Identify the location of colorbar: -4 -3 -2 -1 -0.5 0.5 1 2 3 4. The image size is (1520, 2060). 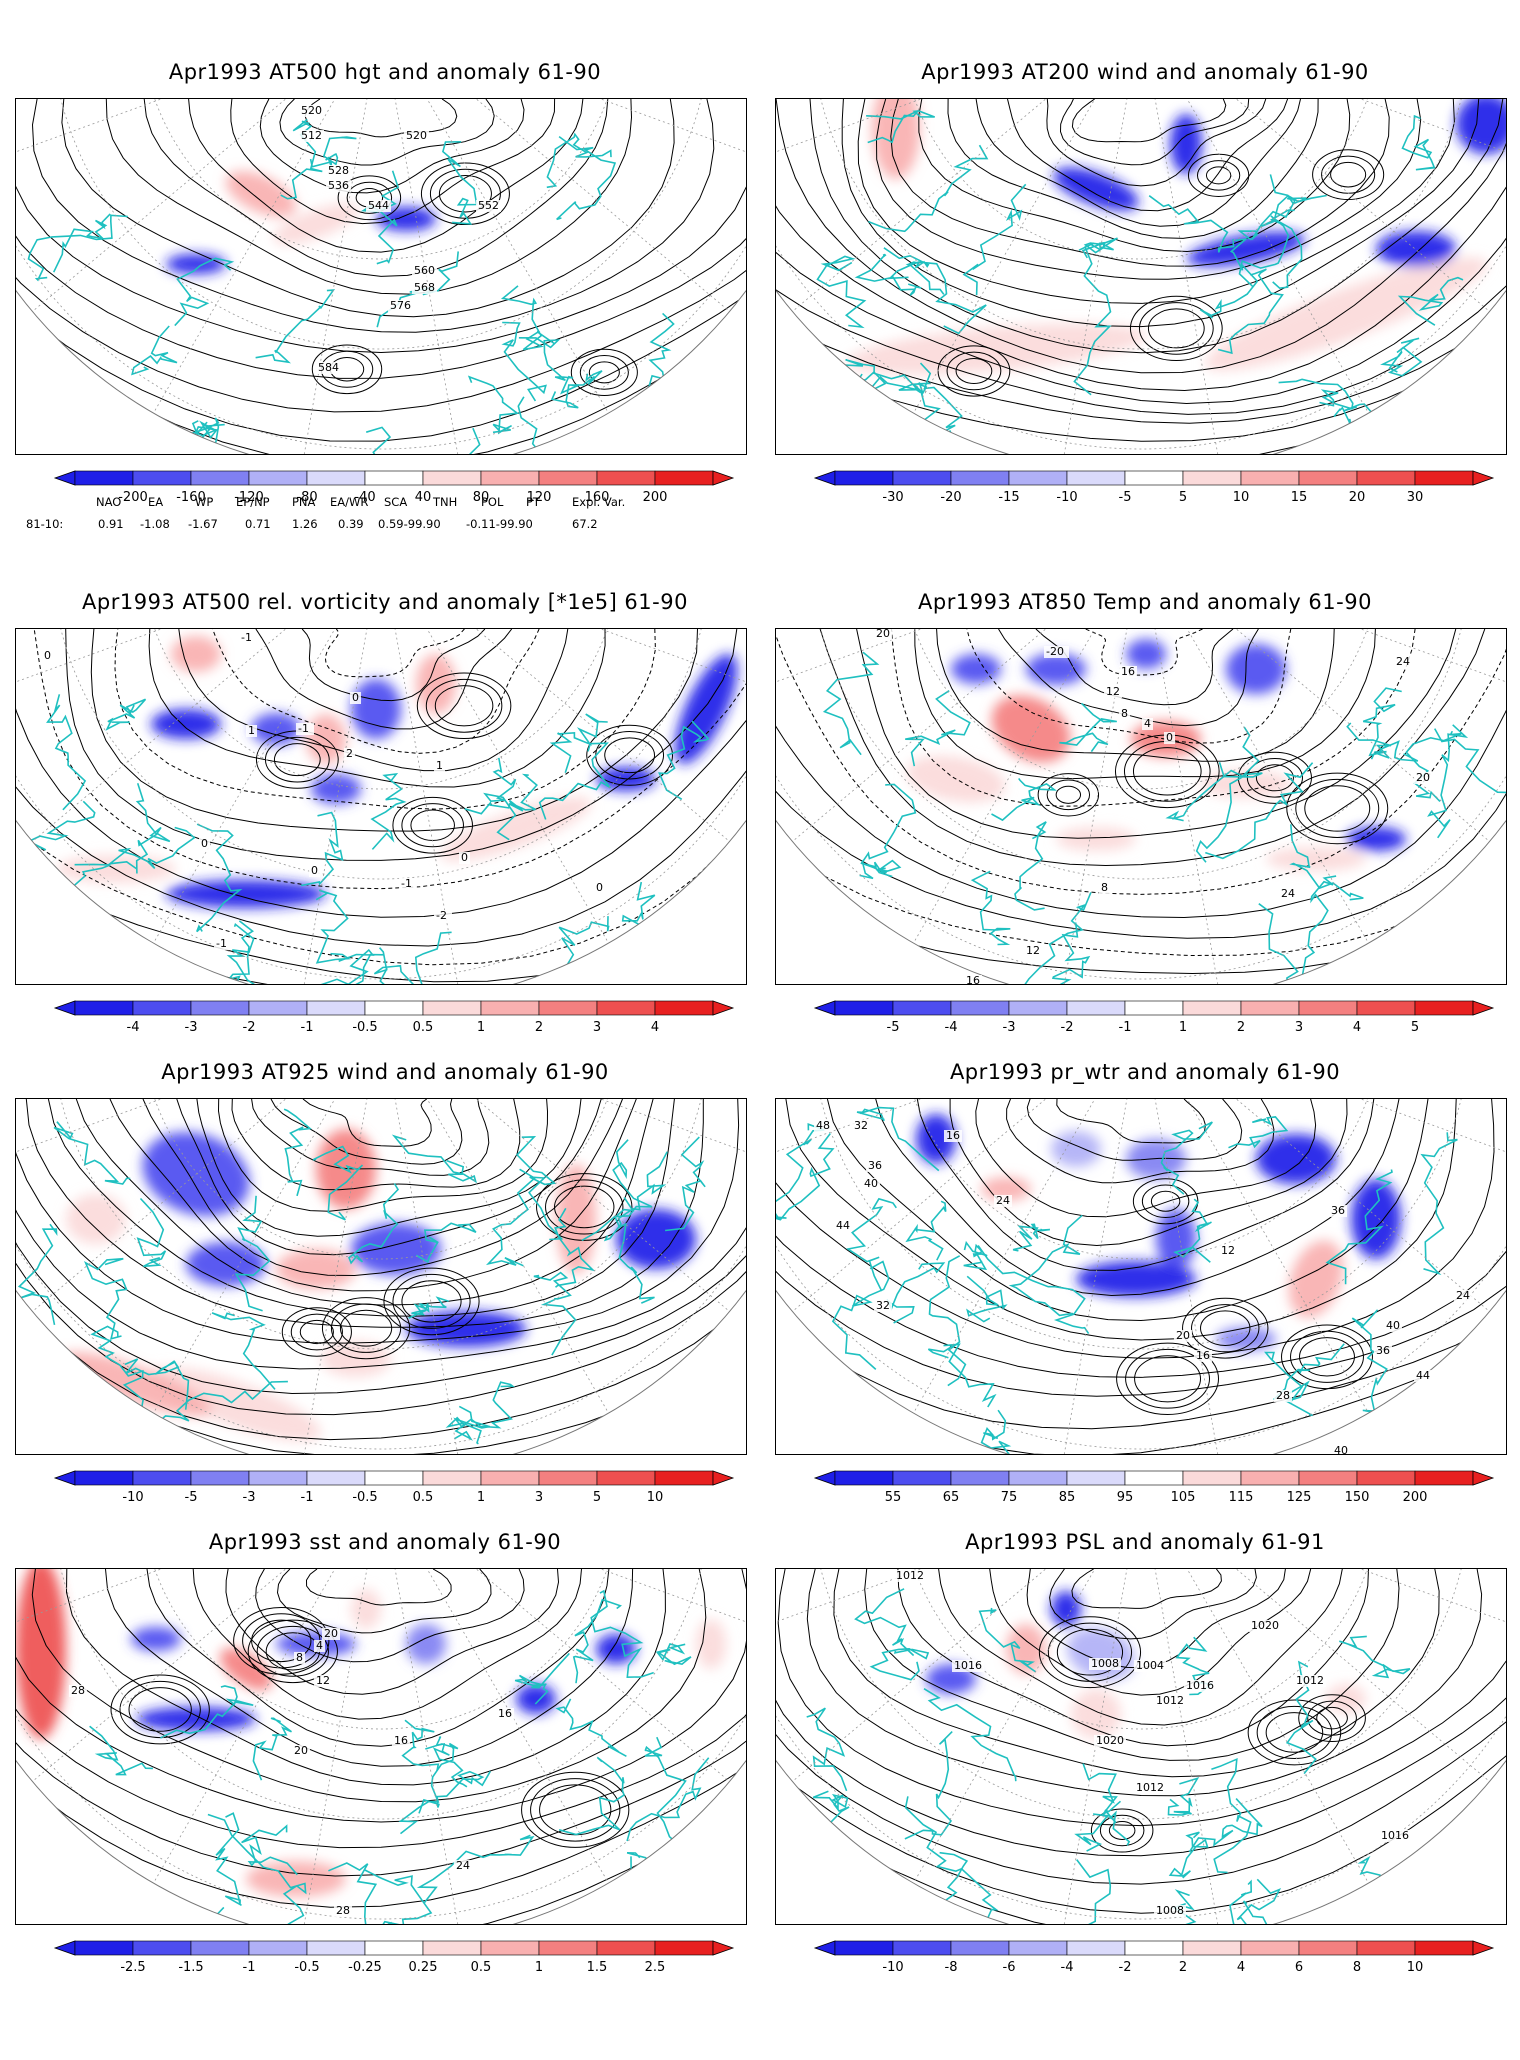
(394, 1020).